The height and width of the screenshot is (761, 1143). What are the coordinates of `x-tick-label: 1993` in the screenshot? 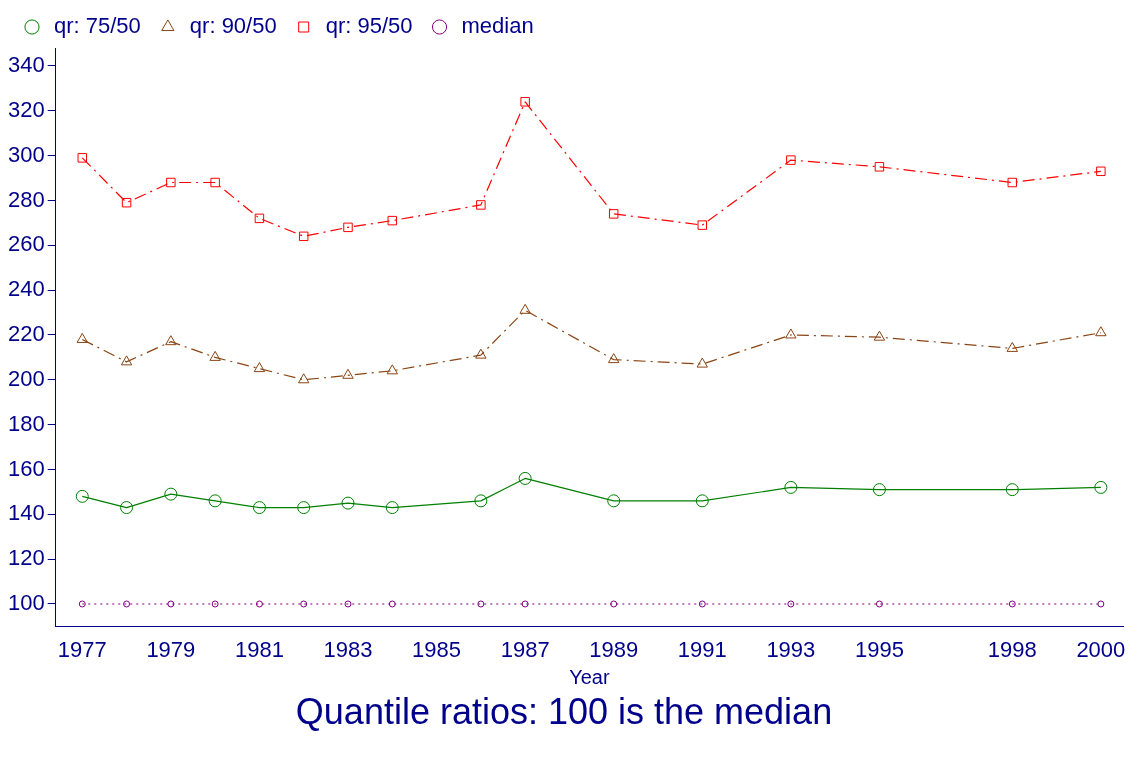 It's located at (791, 649).